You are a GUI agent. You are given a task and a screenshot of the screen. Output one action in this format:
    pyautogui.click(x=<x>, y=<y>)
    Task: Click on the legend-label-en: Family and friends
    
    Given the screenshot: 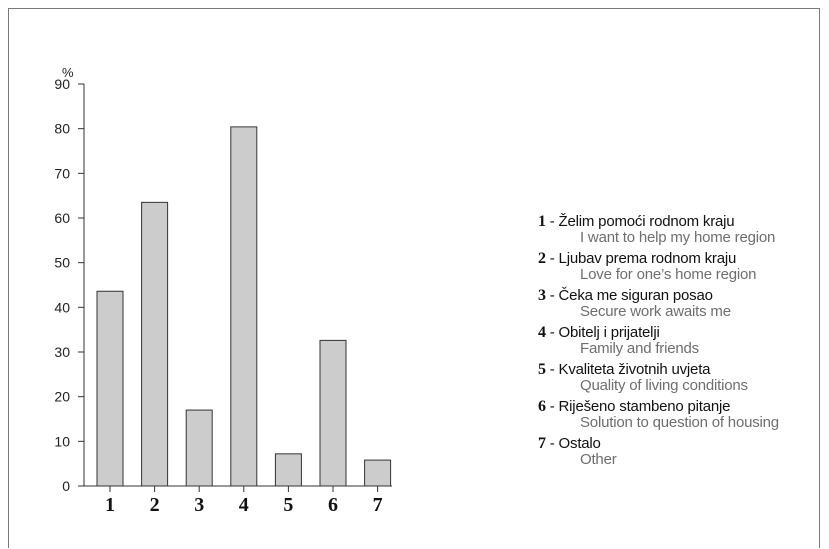 What is the action you would take?
    pyautogui.click(x=639, y=348)
    